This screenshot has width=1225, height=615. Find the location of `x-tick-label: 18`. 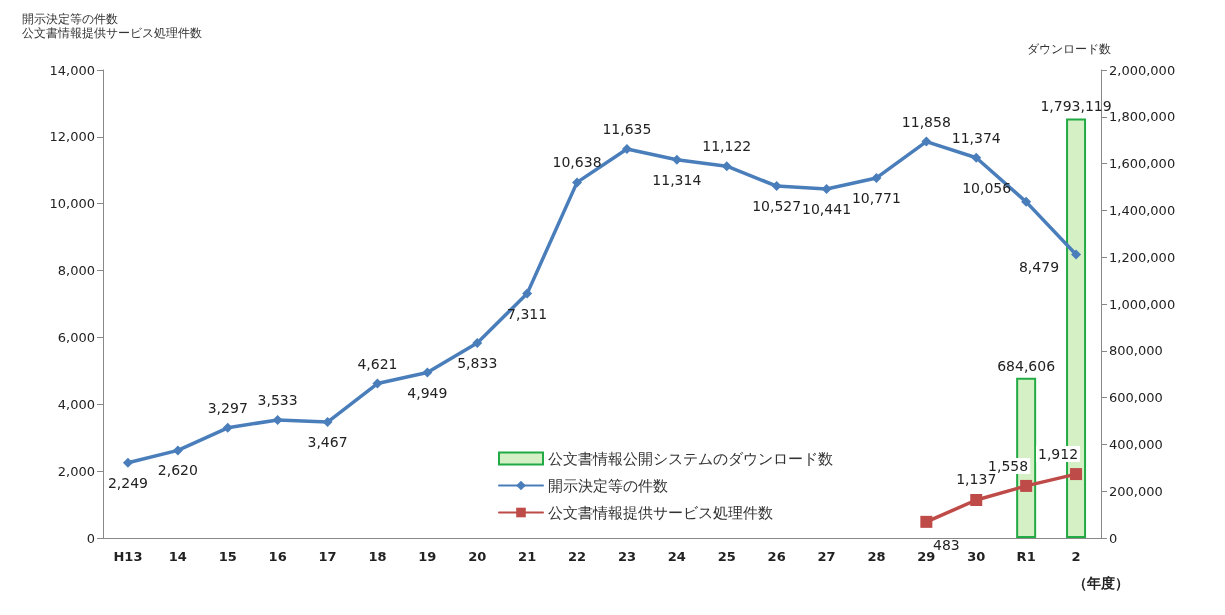

x-tick-label: 18 is located at coordinates (377, 556).